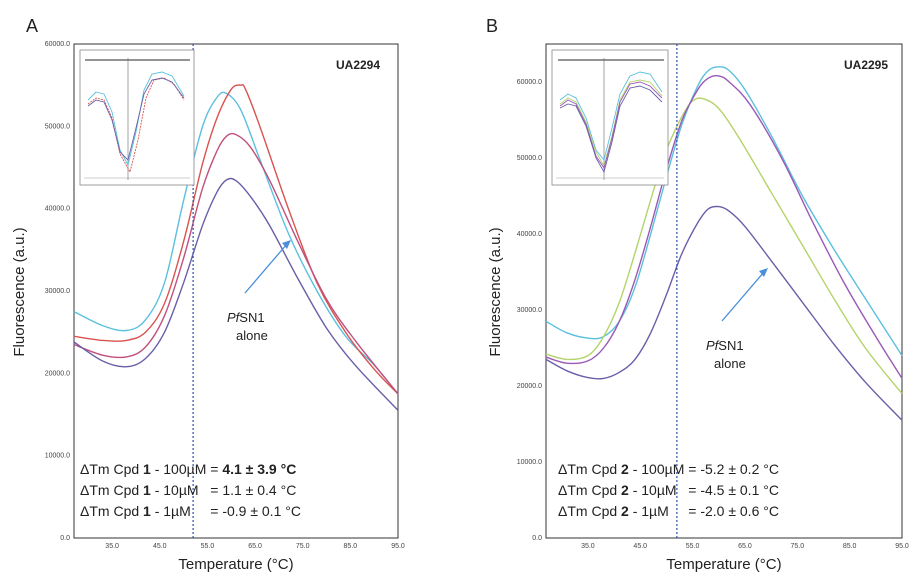 Image resolution: width=911 pixels, height=577 pixels. Describe the element at coordinates (190, 511) in the screenshot. I see `delta-tm-row: ΔTm Cpd 1 - 1µM = -0.9 ± 0.1 °C` at that location.